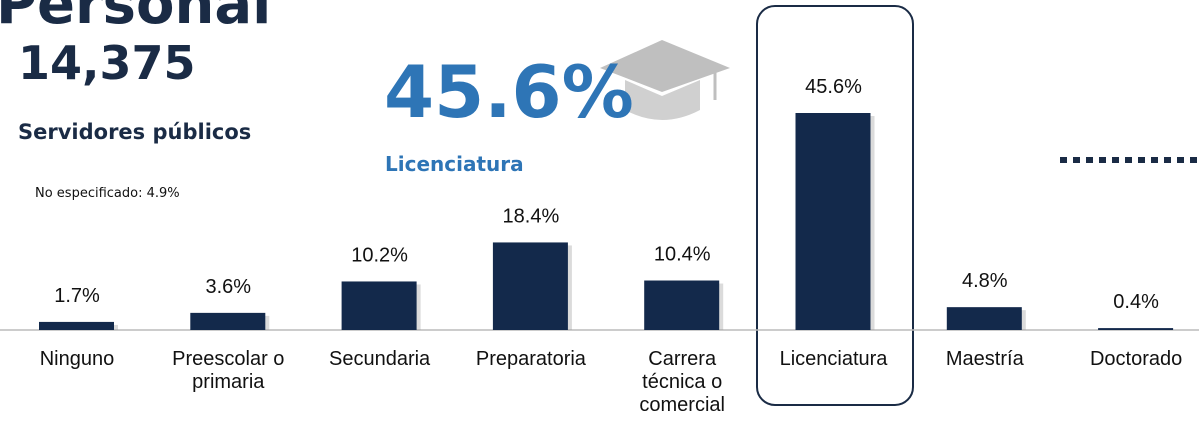 The width and height of the screenshot is (1199, 429). I want to click on subtitle: Servidores públicos, so click(135, 132).